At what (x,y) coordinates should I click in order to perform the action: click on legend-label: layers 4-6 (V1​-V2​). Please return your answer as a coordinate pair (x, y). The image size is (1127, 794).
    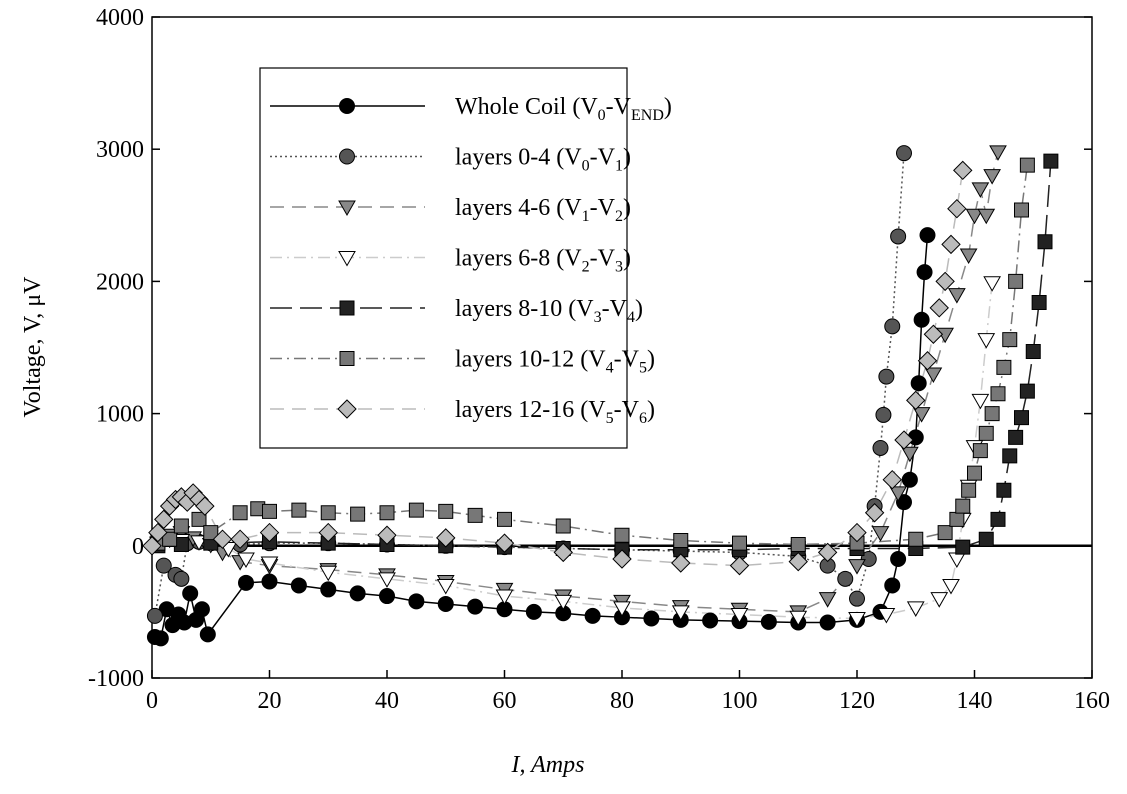
    Looking at the image, I should click on (543, 210).